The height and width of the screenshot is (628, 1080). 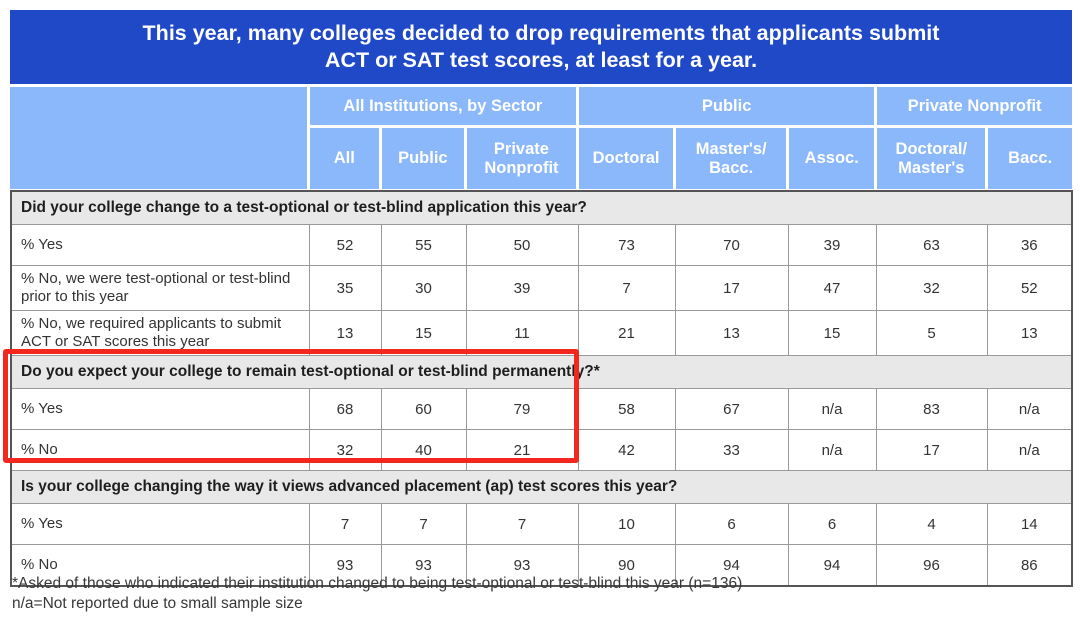 What do you see at coordinates (522, 333) in the screenshot?
I see `value-cell: 11` at bounding box center [522, 333].